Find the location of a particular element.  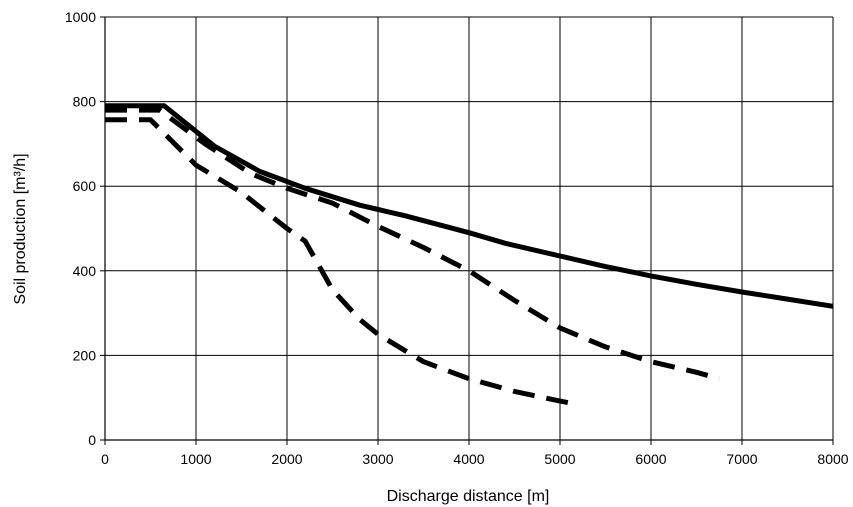

x-axis-title: Discharge distance [m] is located at coordinates (468, 496).